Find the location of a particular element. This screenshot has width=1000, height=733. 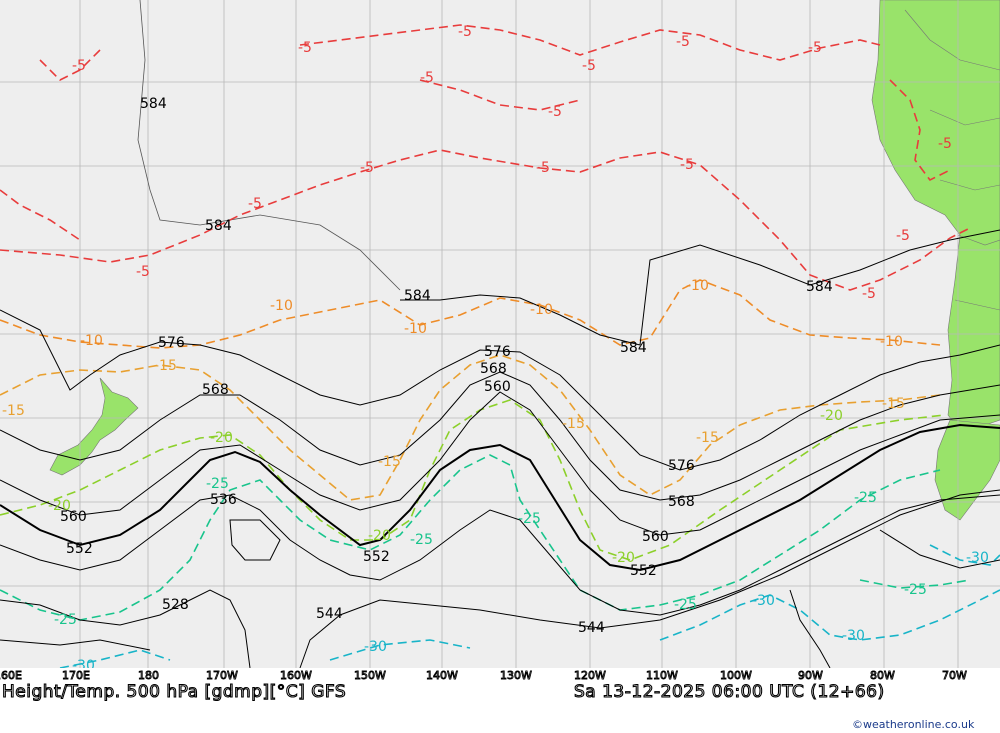

boundary-line is located at coordinates (269, 145).